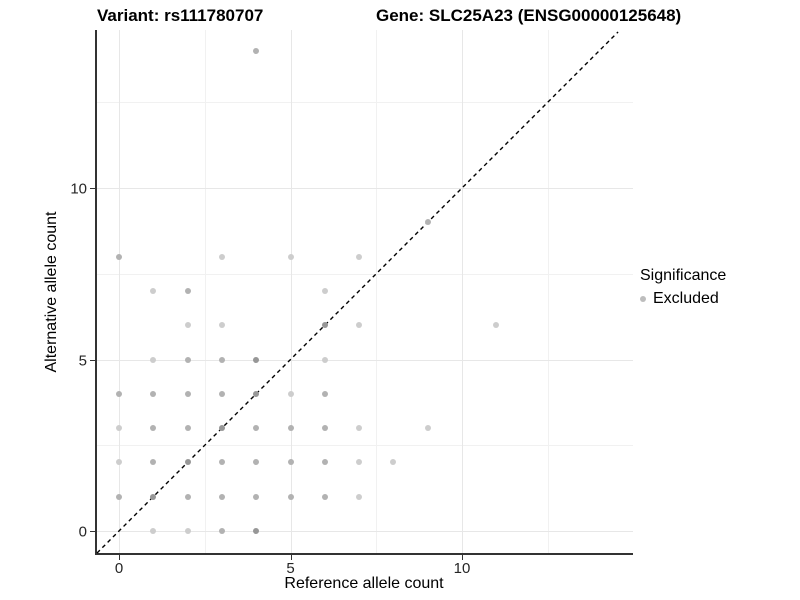  Describe the element at coordinates (683, 275) in the screenshot. I see `legend-title: Significance` at that location.